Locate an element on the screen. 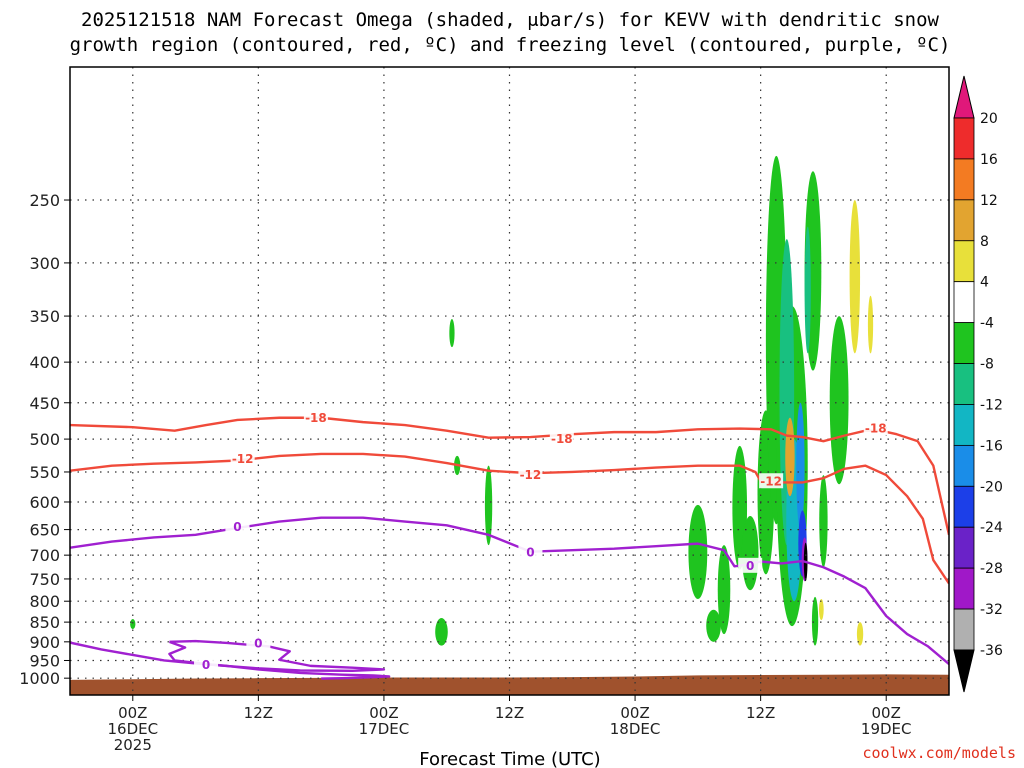 The image size is (1024, 768). y-tick-label: 550 is located at coordinates (44, 472).